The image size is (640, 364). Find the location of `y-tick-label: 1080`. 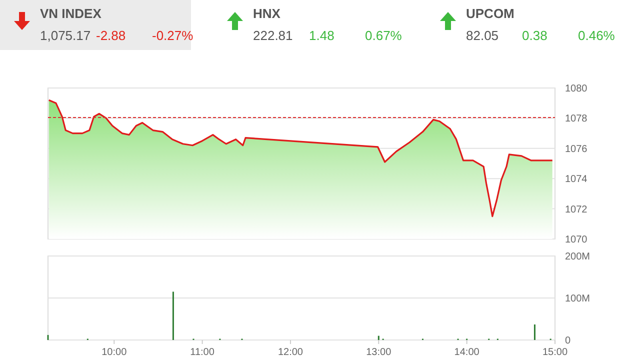

y-tick-label: 1080 is located at coordinates (576, 89).